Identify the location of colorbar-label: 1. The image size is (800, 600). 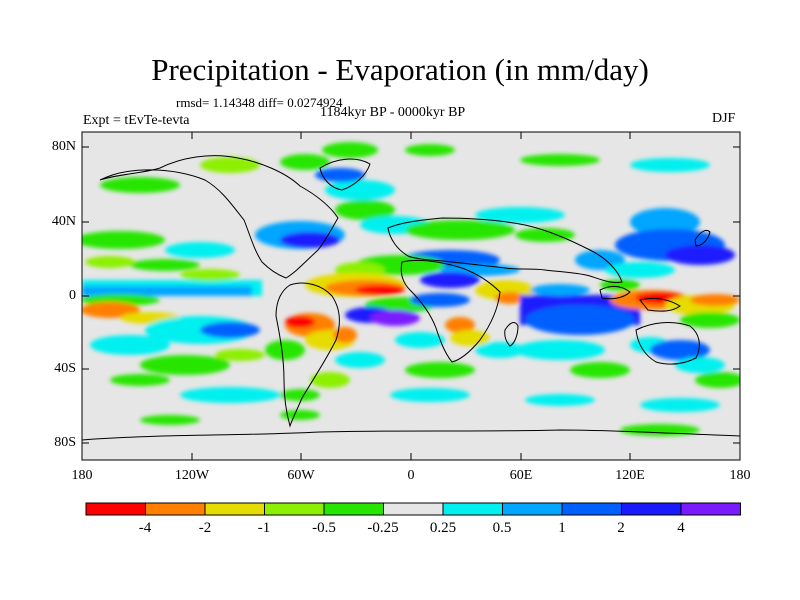
(562, 528).